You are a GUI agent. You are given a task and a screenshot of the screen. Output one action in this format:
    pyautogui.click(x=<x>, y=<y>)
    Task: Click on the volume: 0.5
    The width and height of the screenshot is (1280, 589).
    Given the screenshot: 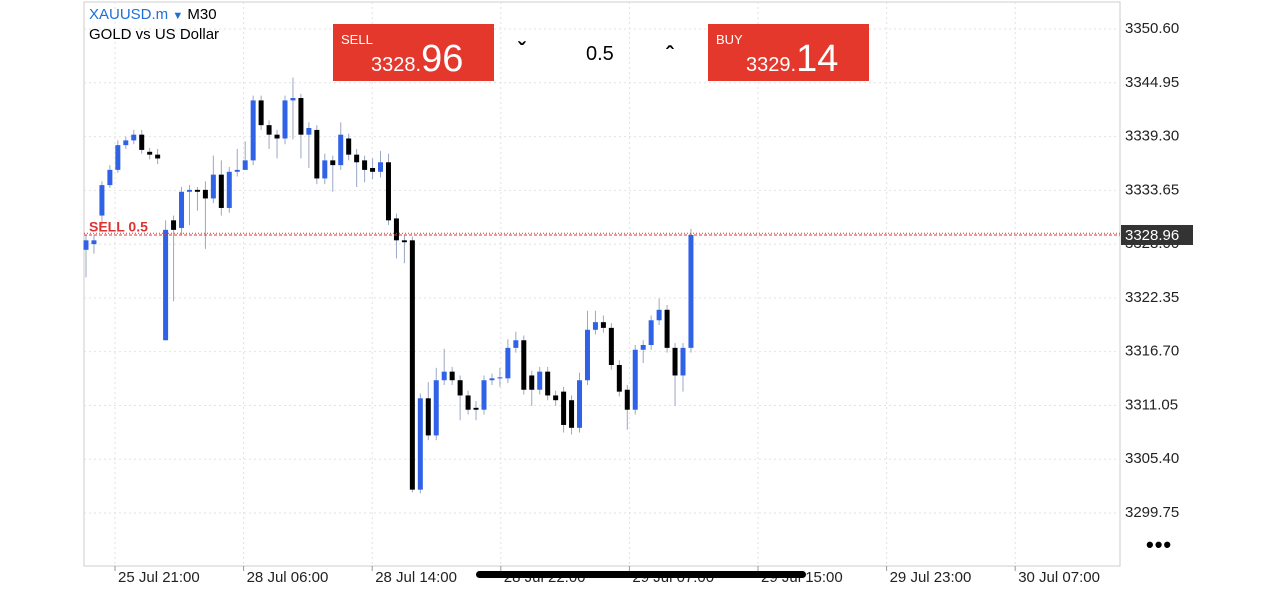 What is the action you would take?
    pyautogui.click(x=600, y=54)
    